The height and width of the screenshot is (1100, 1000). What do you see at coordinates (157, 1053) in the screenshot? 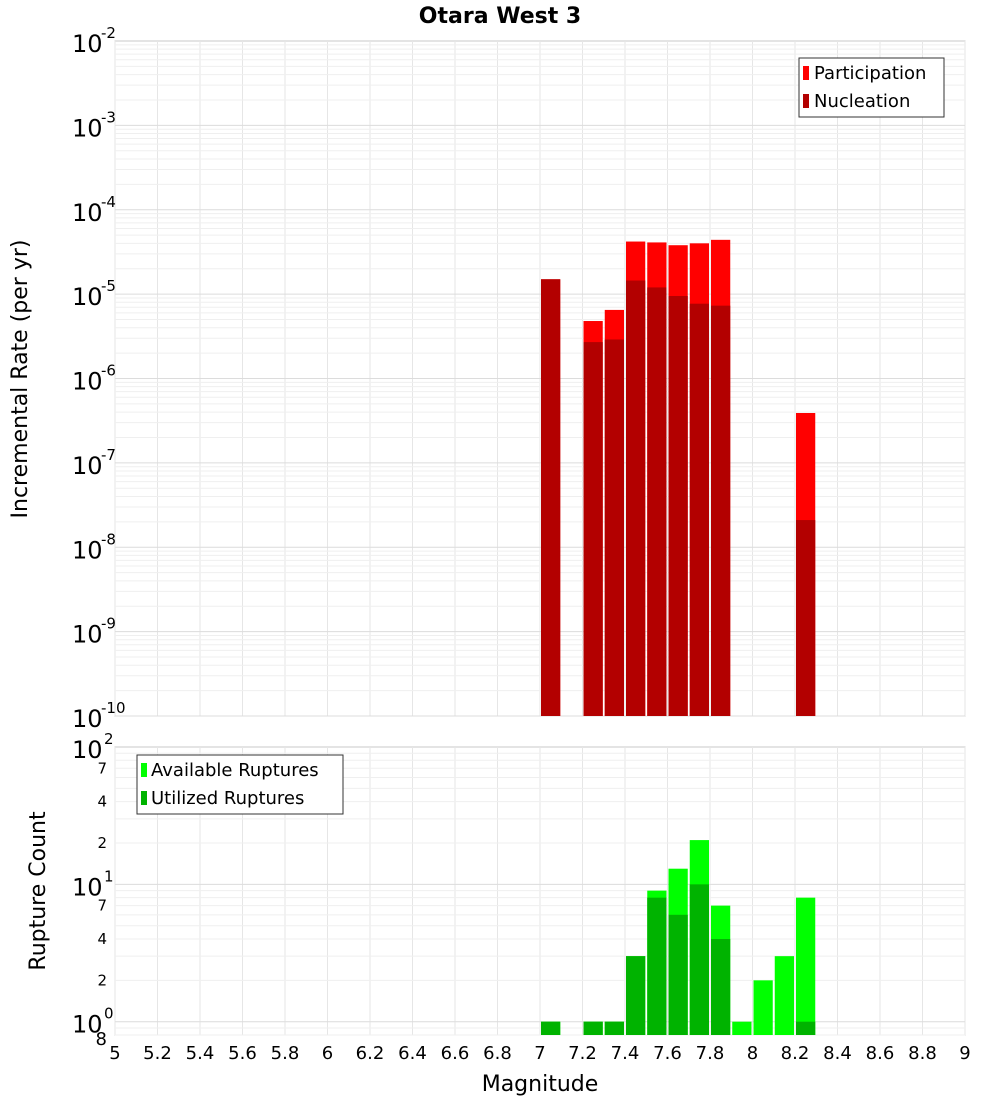
I see `x-tick-label: 5.2` at bounding box center [157, 1053].